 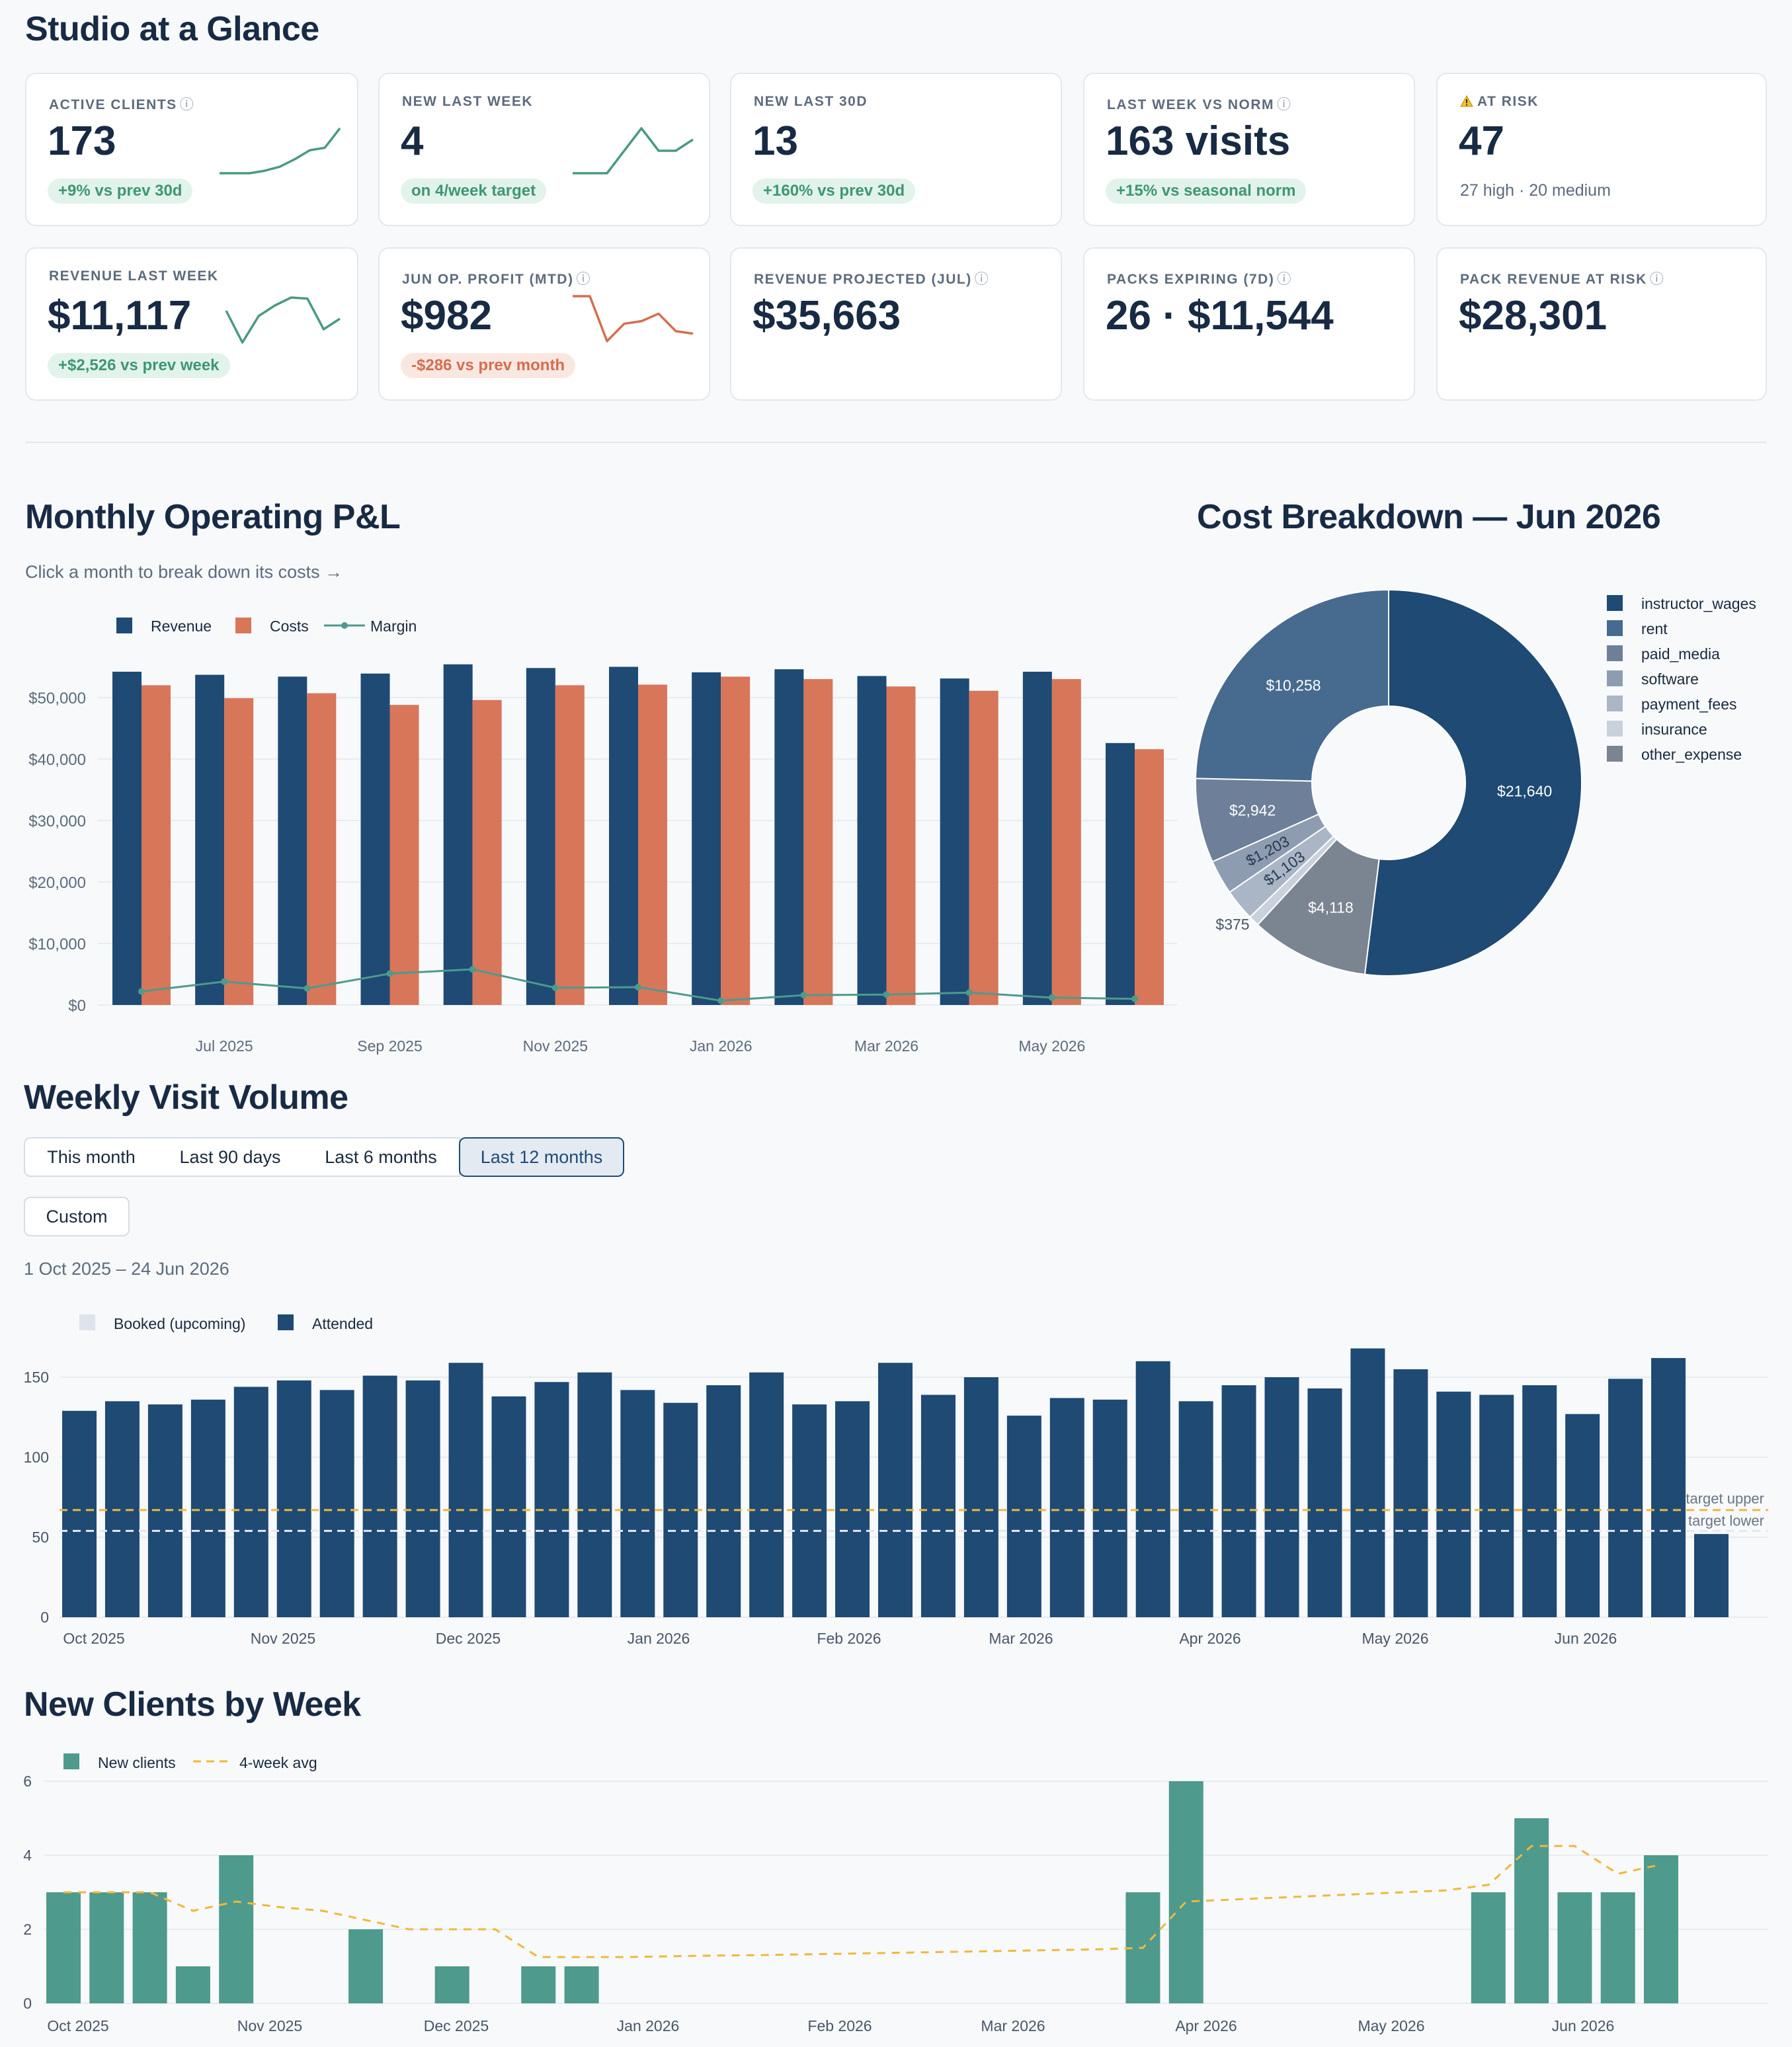 What do you see at coordinates (1331, 907) in the screenshot?
I see `slice-value-label: $4,118` at bounding box center [1331, 907].